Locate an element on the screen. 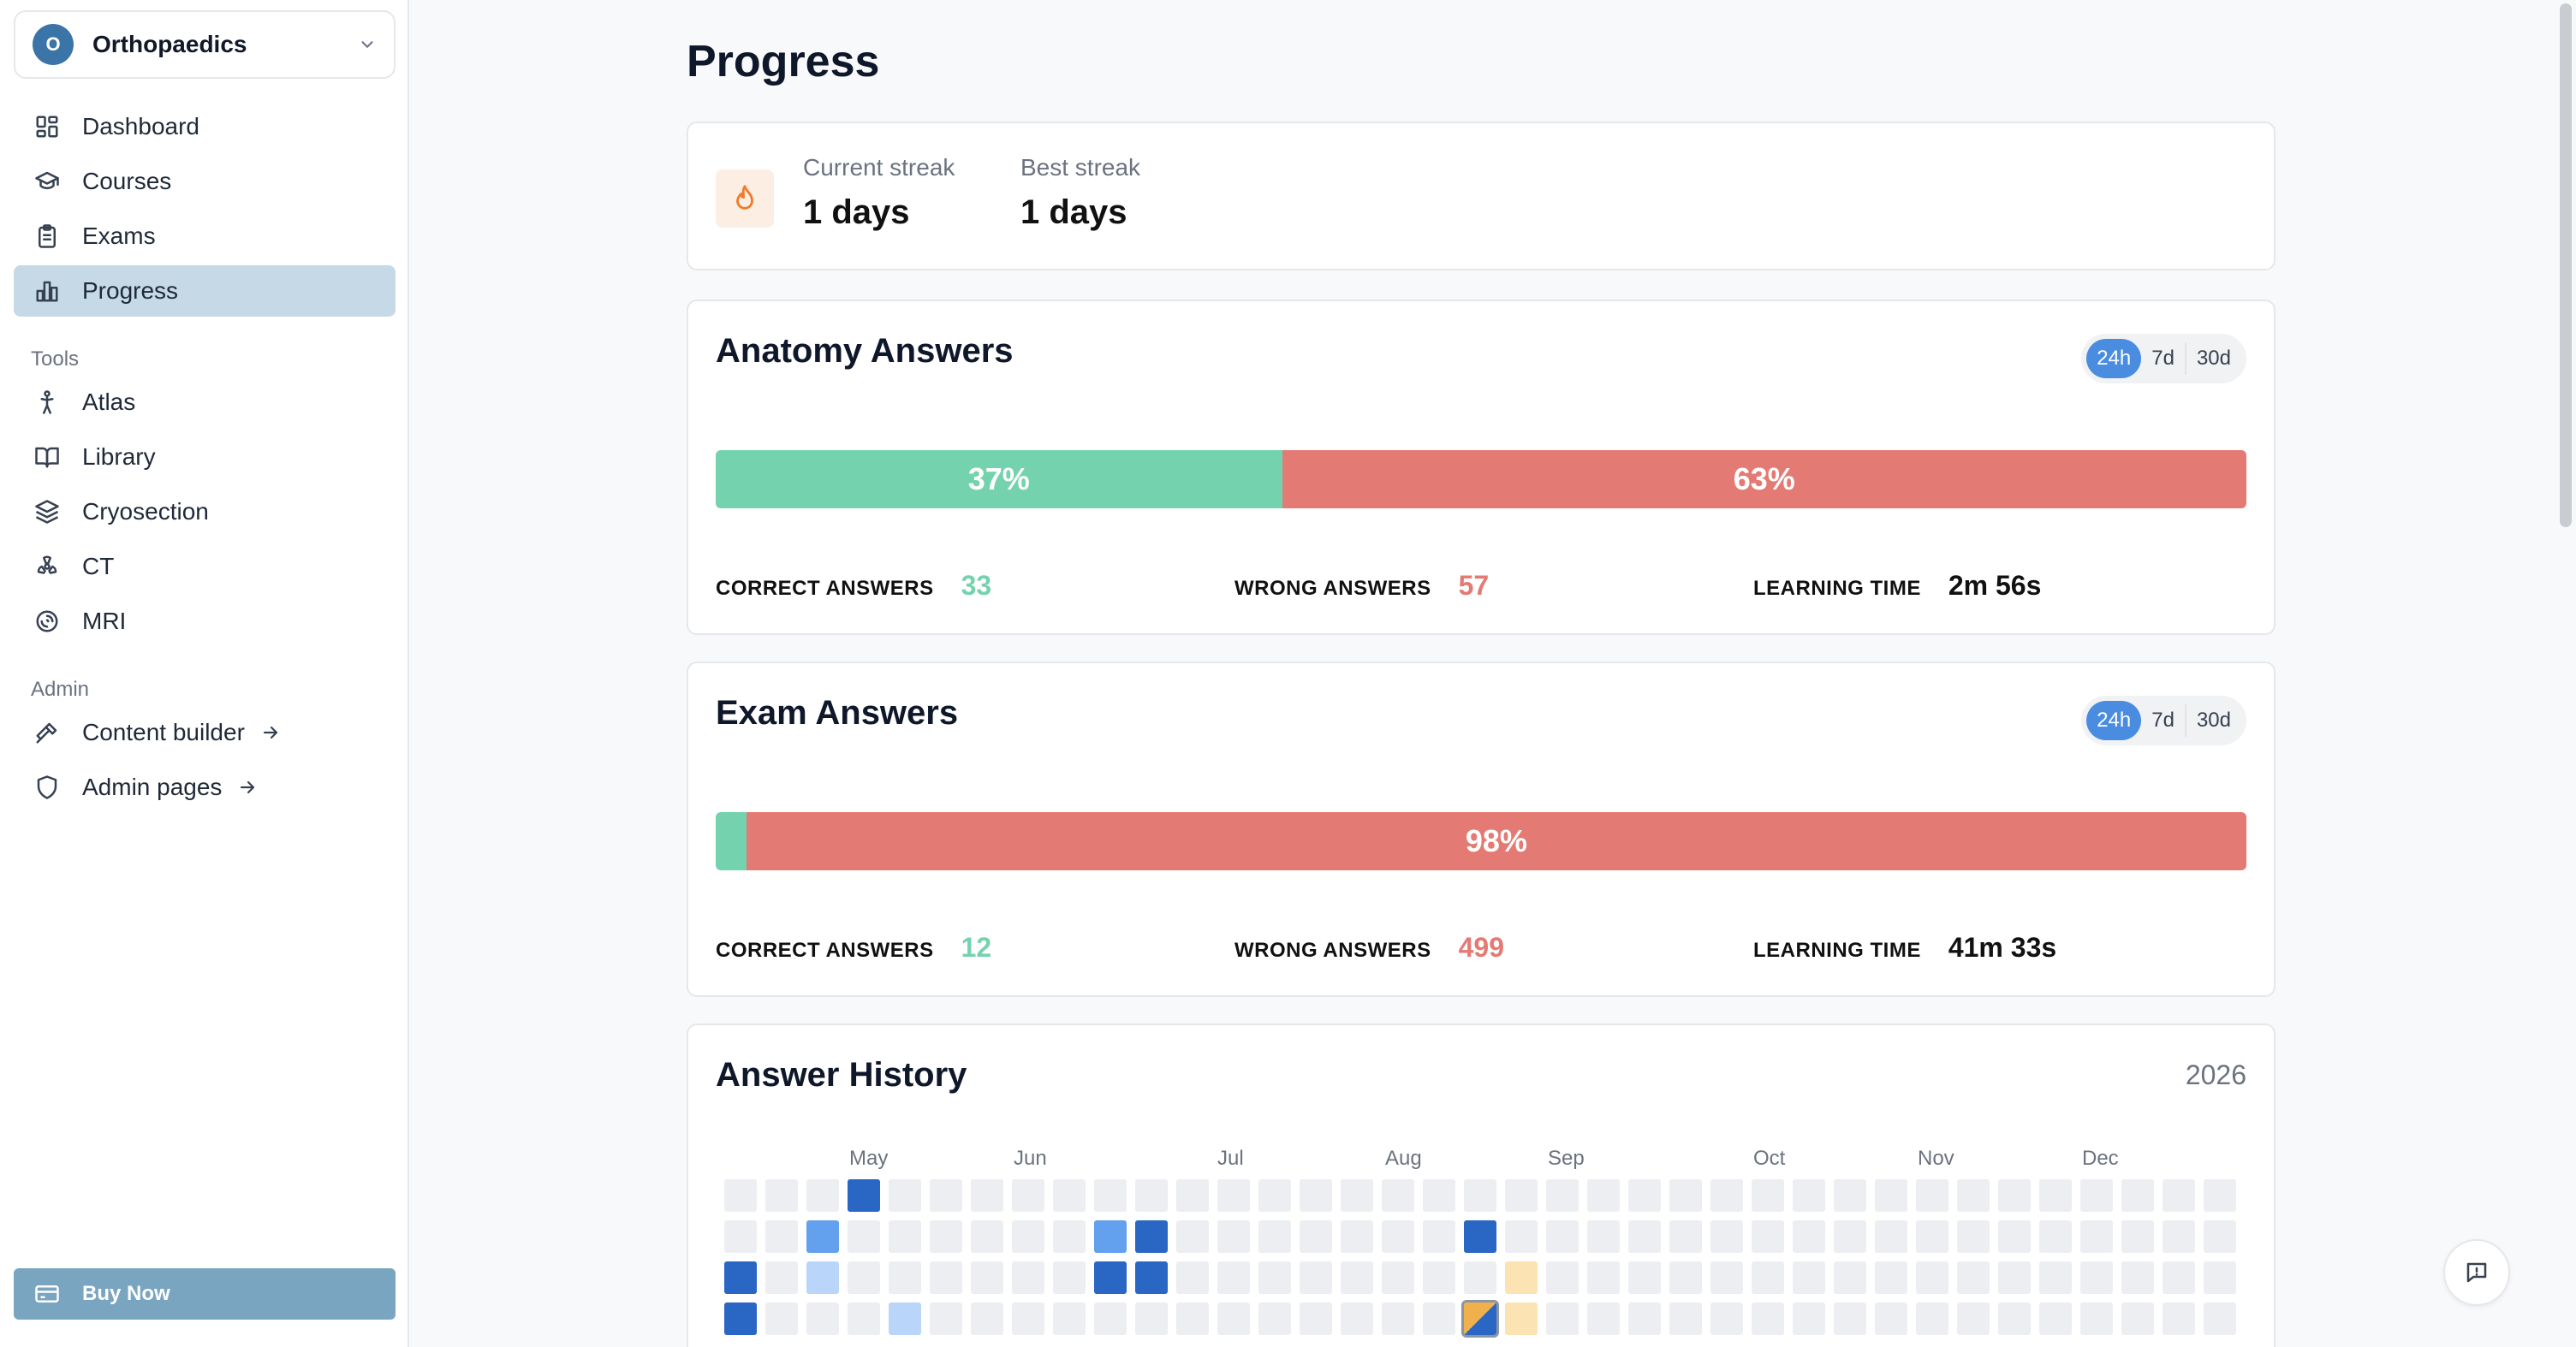 The height and width of the screenshot is (1347, 2576). range-30d-button: 30d is located at coordinates (2214, 720).